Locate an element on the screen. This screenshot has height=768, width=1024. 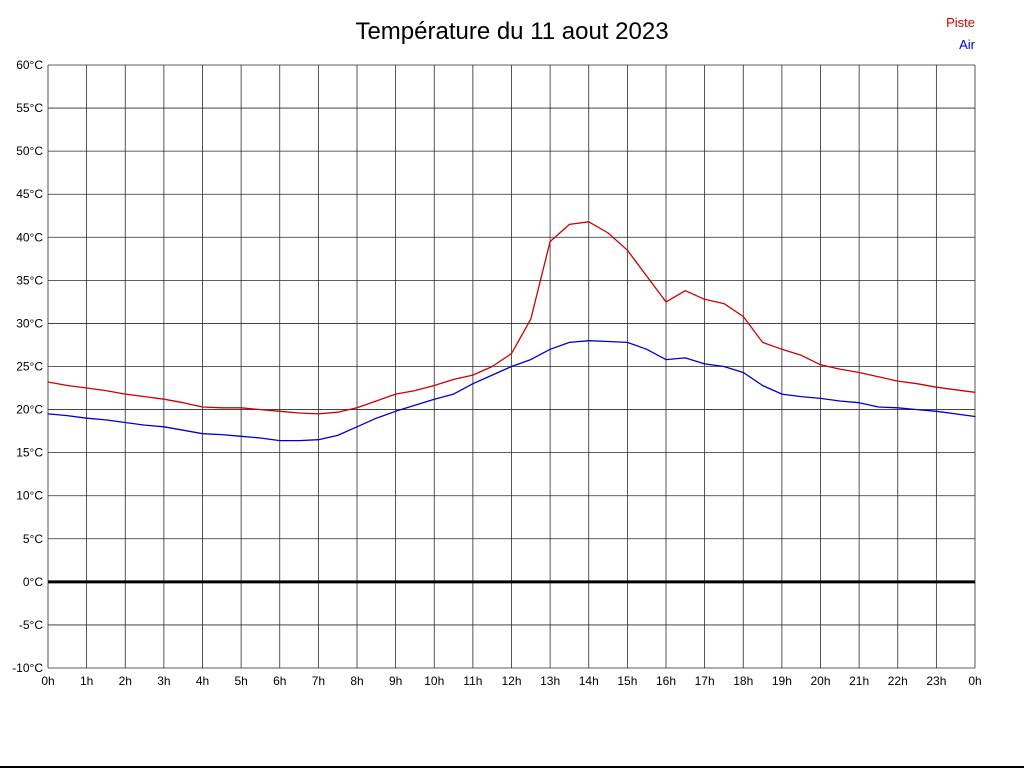
x-axis-tick-label: 18h is located at coordinates (743, 681).